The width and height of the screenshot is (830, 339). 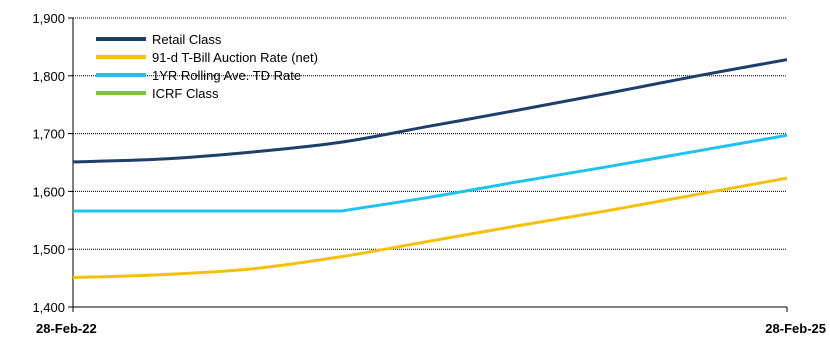 What do you see at coordinates (795, 328) in the screenshot?
I see `x-tick-label: 28-Feb-25` at bounding box center [795, 328].